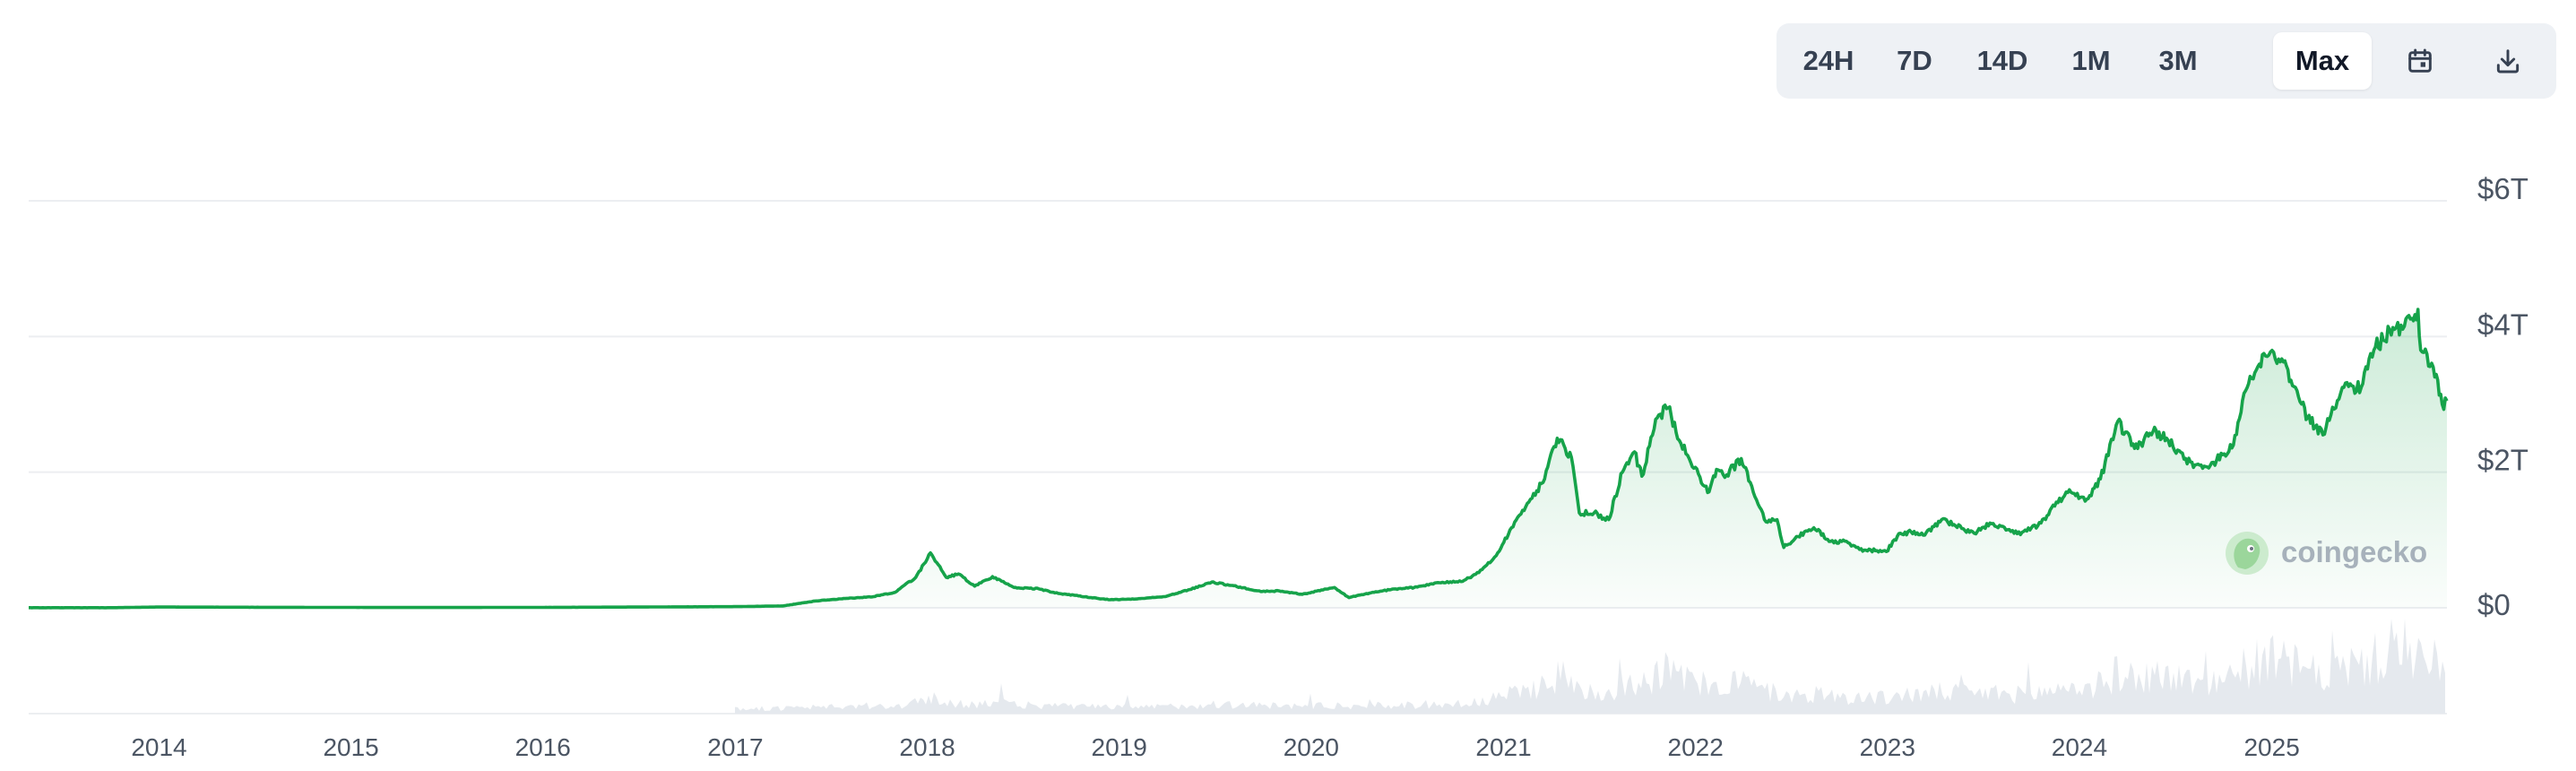 The height and width of the screenshot is (771, 2576). Describe the element at coordinates (2420, 61) in the screenshot. I see `calendar-icon` at that location.